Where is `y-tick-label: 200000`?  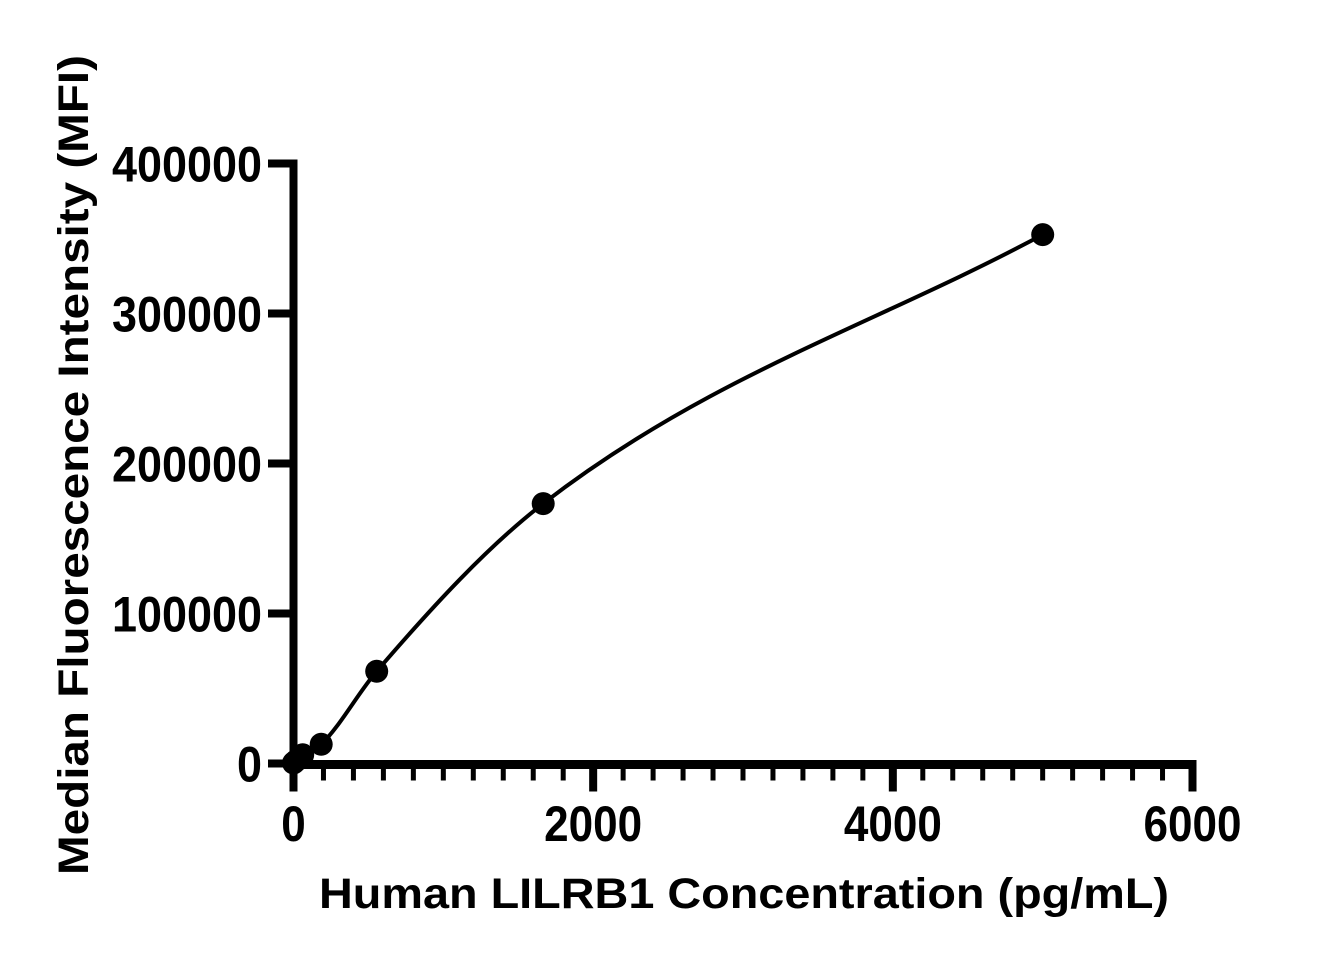
y-tick-label: 200000 is located at coordinates (187, 465).